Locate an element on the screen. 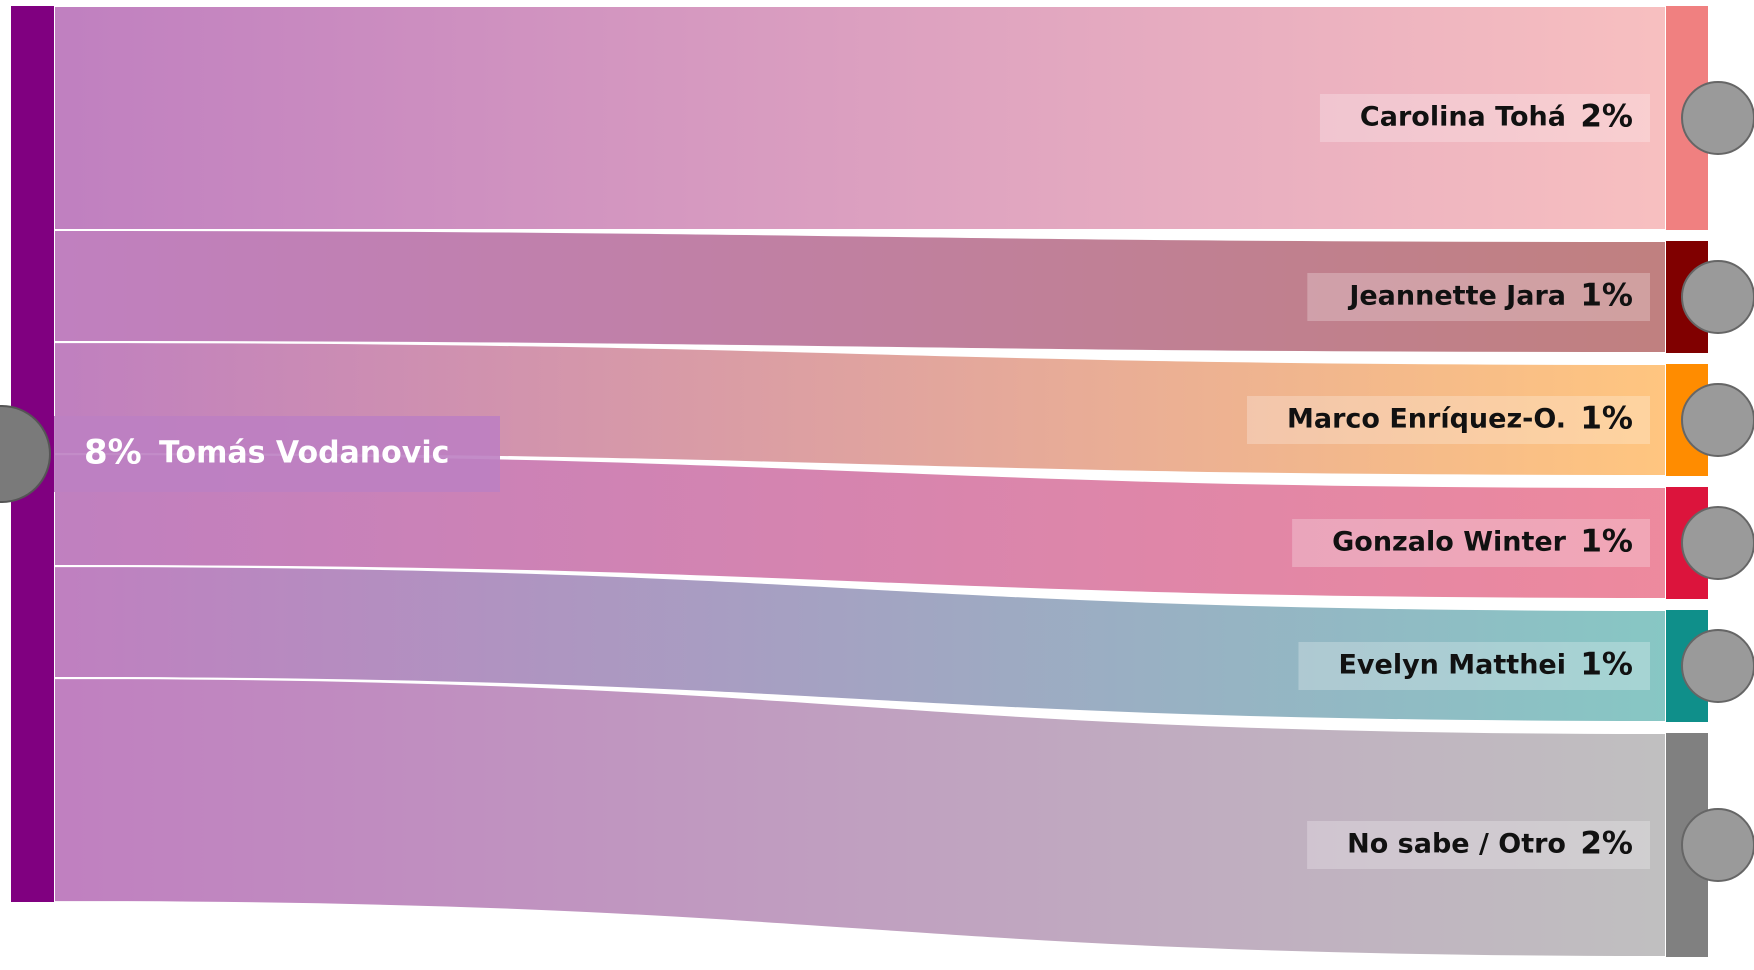 The height and width of the screenshot is (970, 1754). target-label: Evelyn Matthei is located at coordinates (1452, 665).